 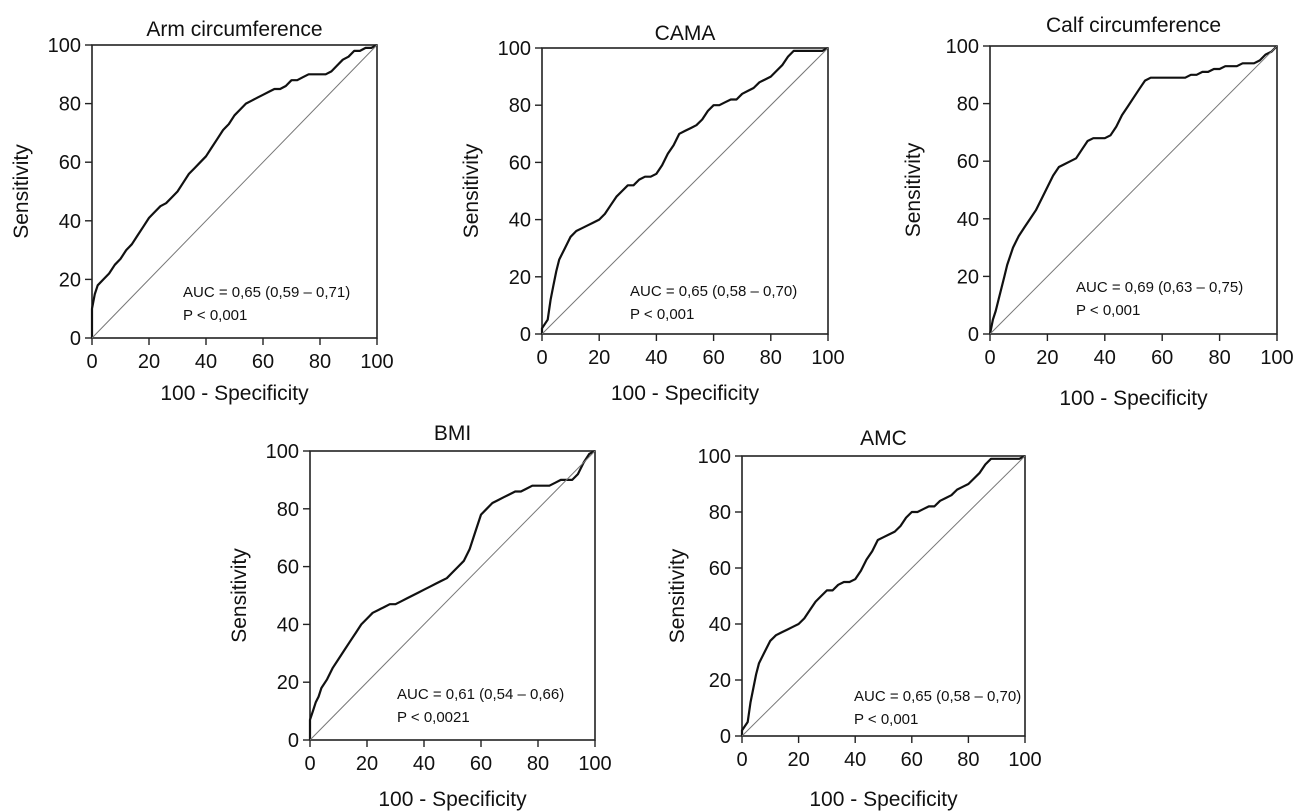 I want to click on p-value-annotation: P < 0,0021, so click(x=433, y=717).